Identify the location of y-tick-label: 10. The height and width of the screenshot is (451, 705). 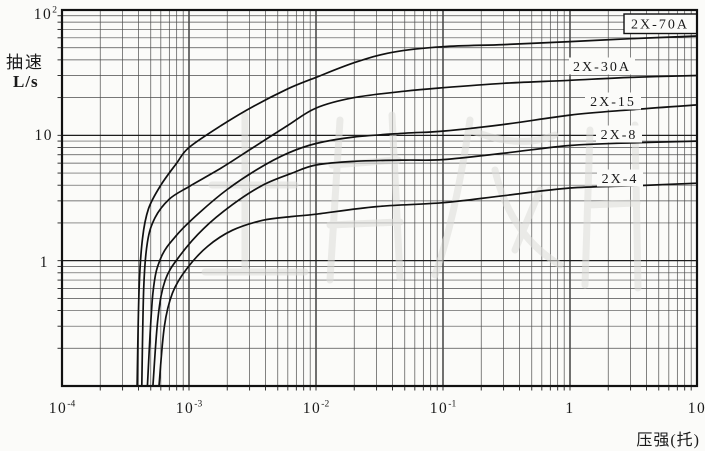
(44, 135).